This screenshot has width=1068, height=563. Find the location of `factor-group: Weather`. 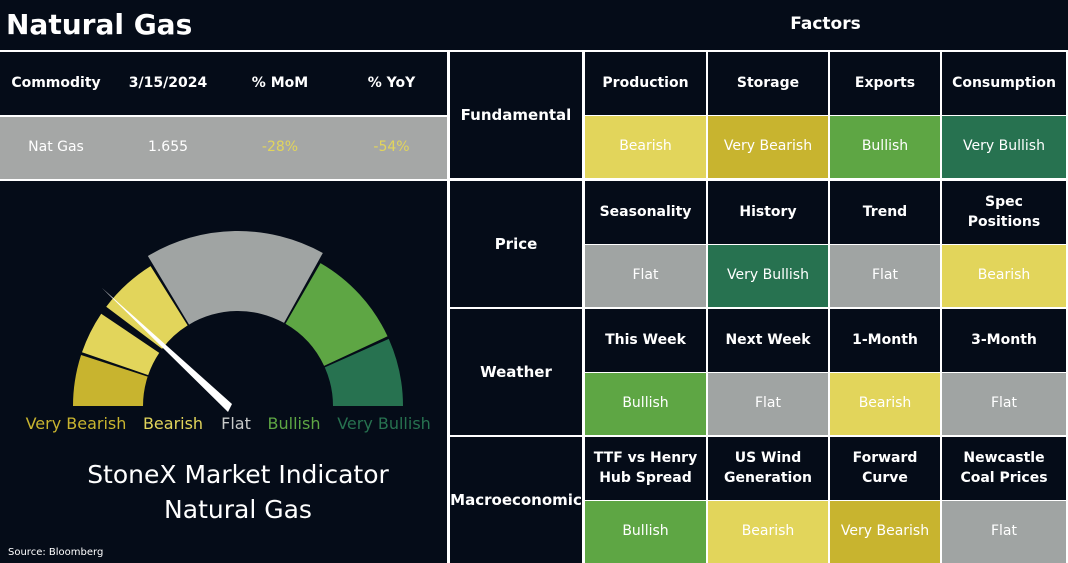

factor-group: Weather is located at coordinates (516, 372).